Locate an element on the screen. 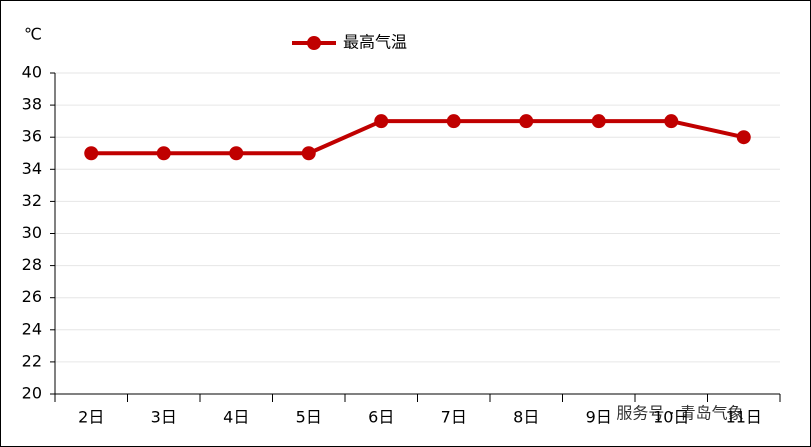 This screenshot has height=447, width=811. legend-marker is located at coordinates (314, 43).